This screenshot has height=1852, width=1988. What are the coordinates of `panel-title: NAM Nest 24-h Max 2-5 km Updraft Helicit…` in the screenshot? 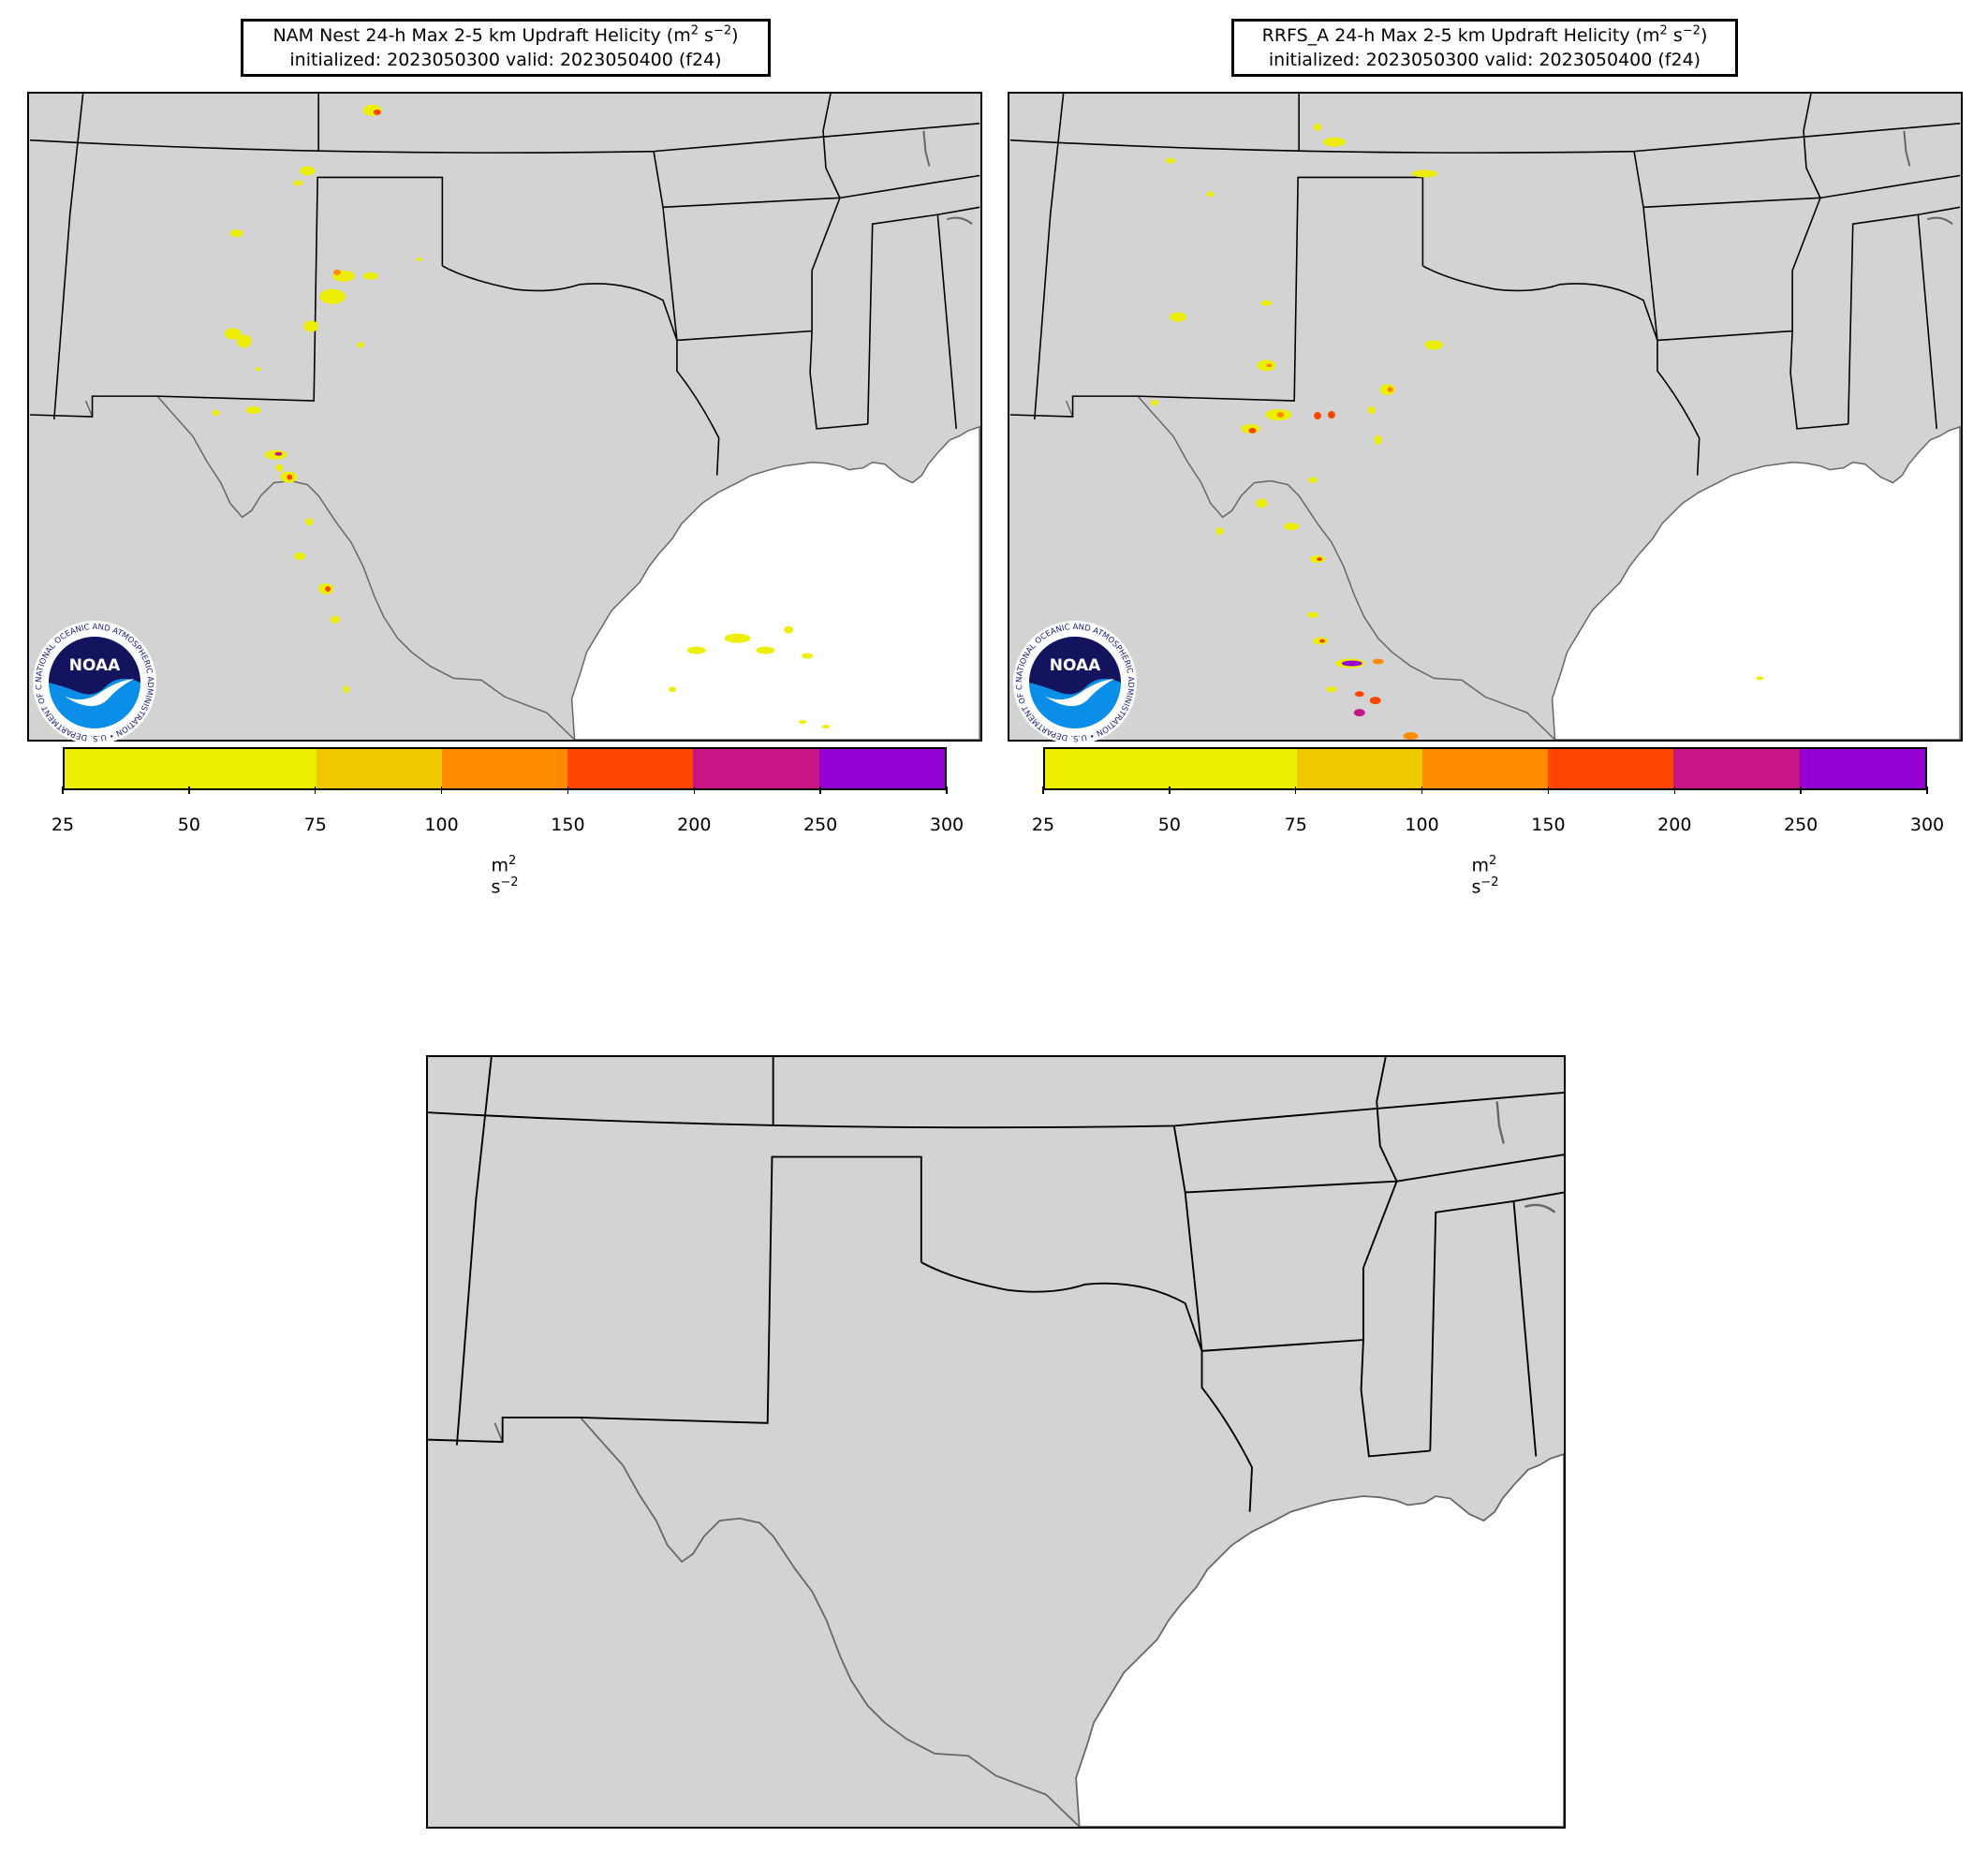 It's located at (506, 48).